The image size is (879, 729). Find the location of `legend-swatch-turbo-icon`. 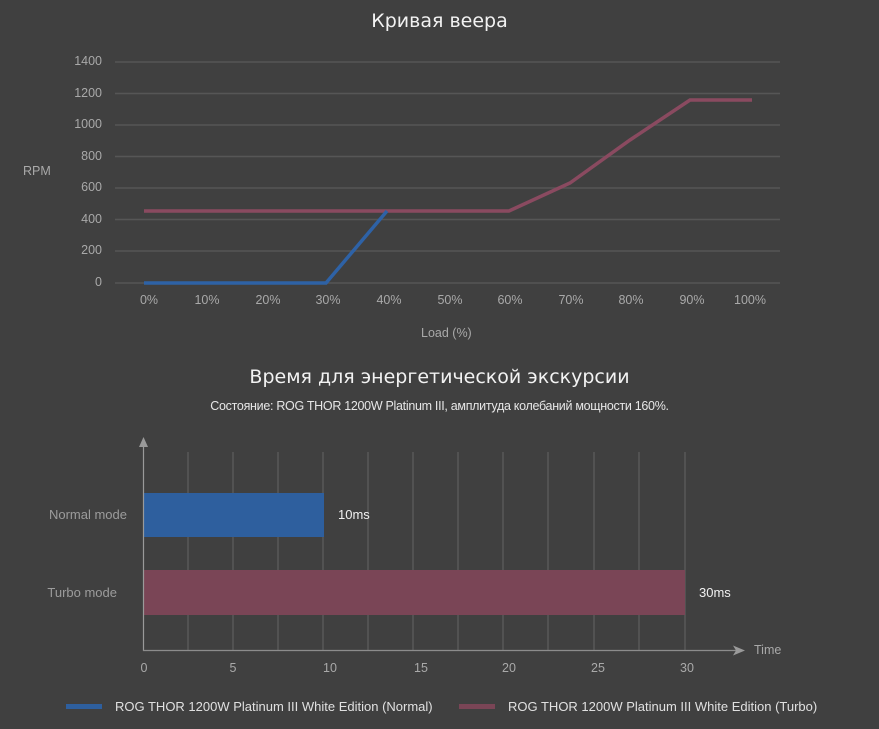

legend-swatch-turbo-icon is located at coordinates (477, 706).